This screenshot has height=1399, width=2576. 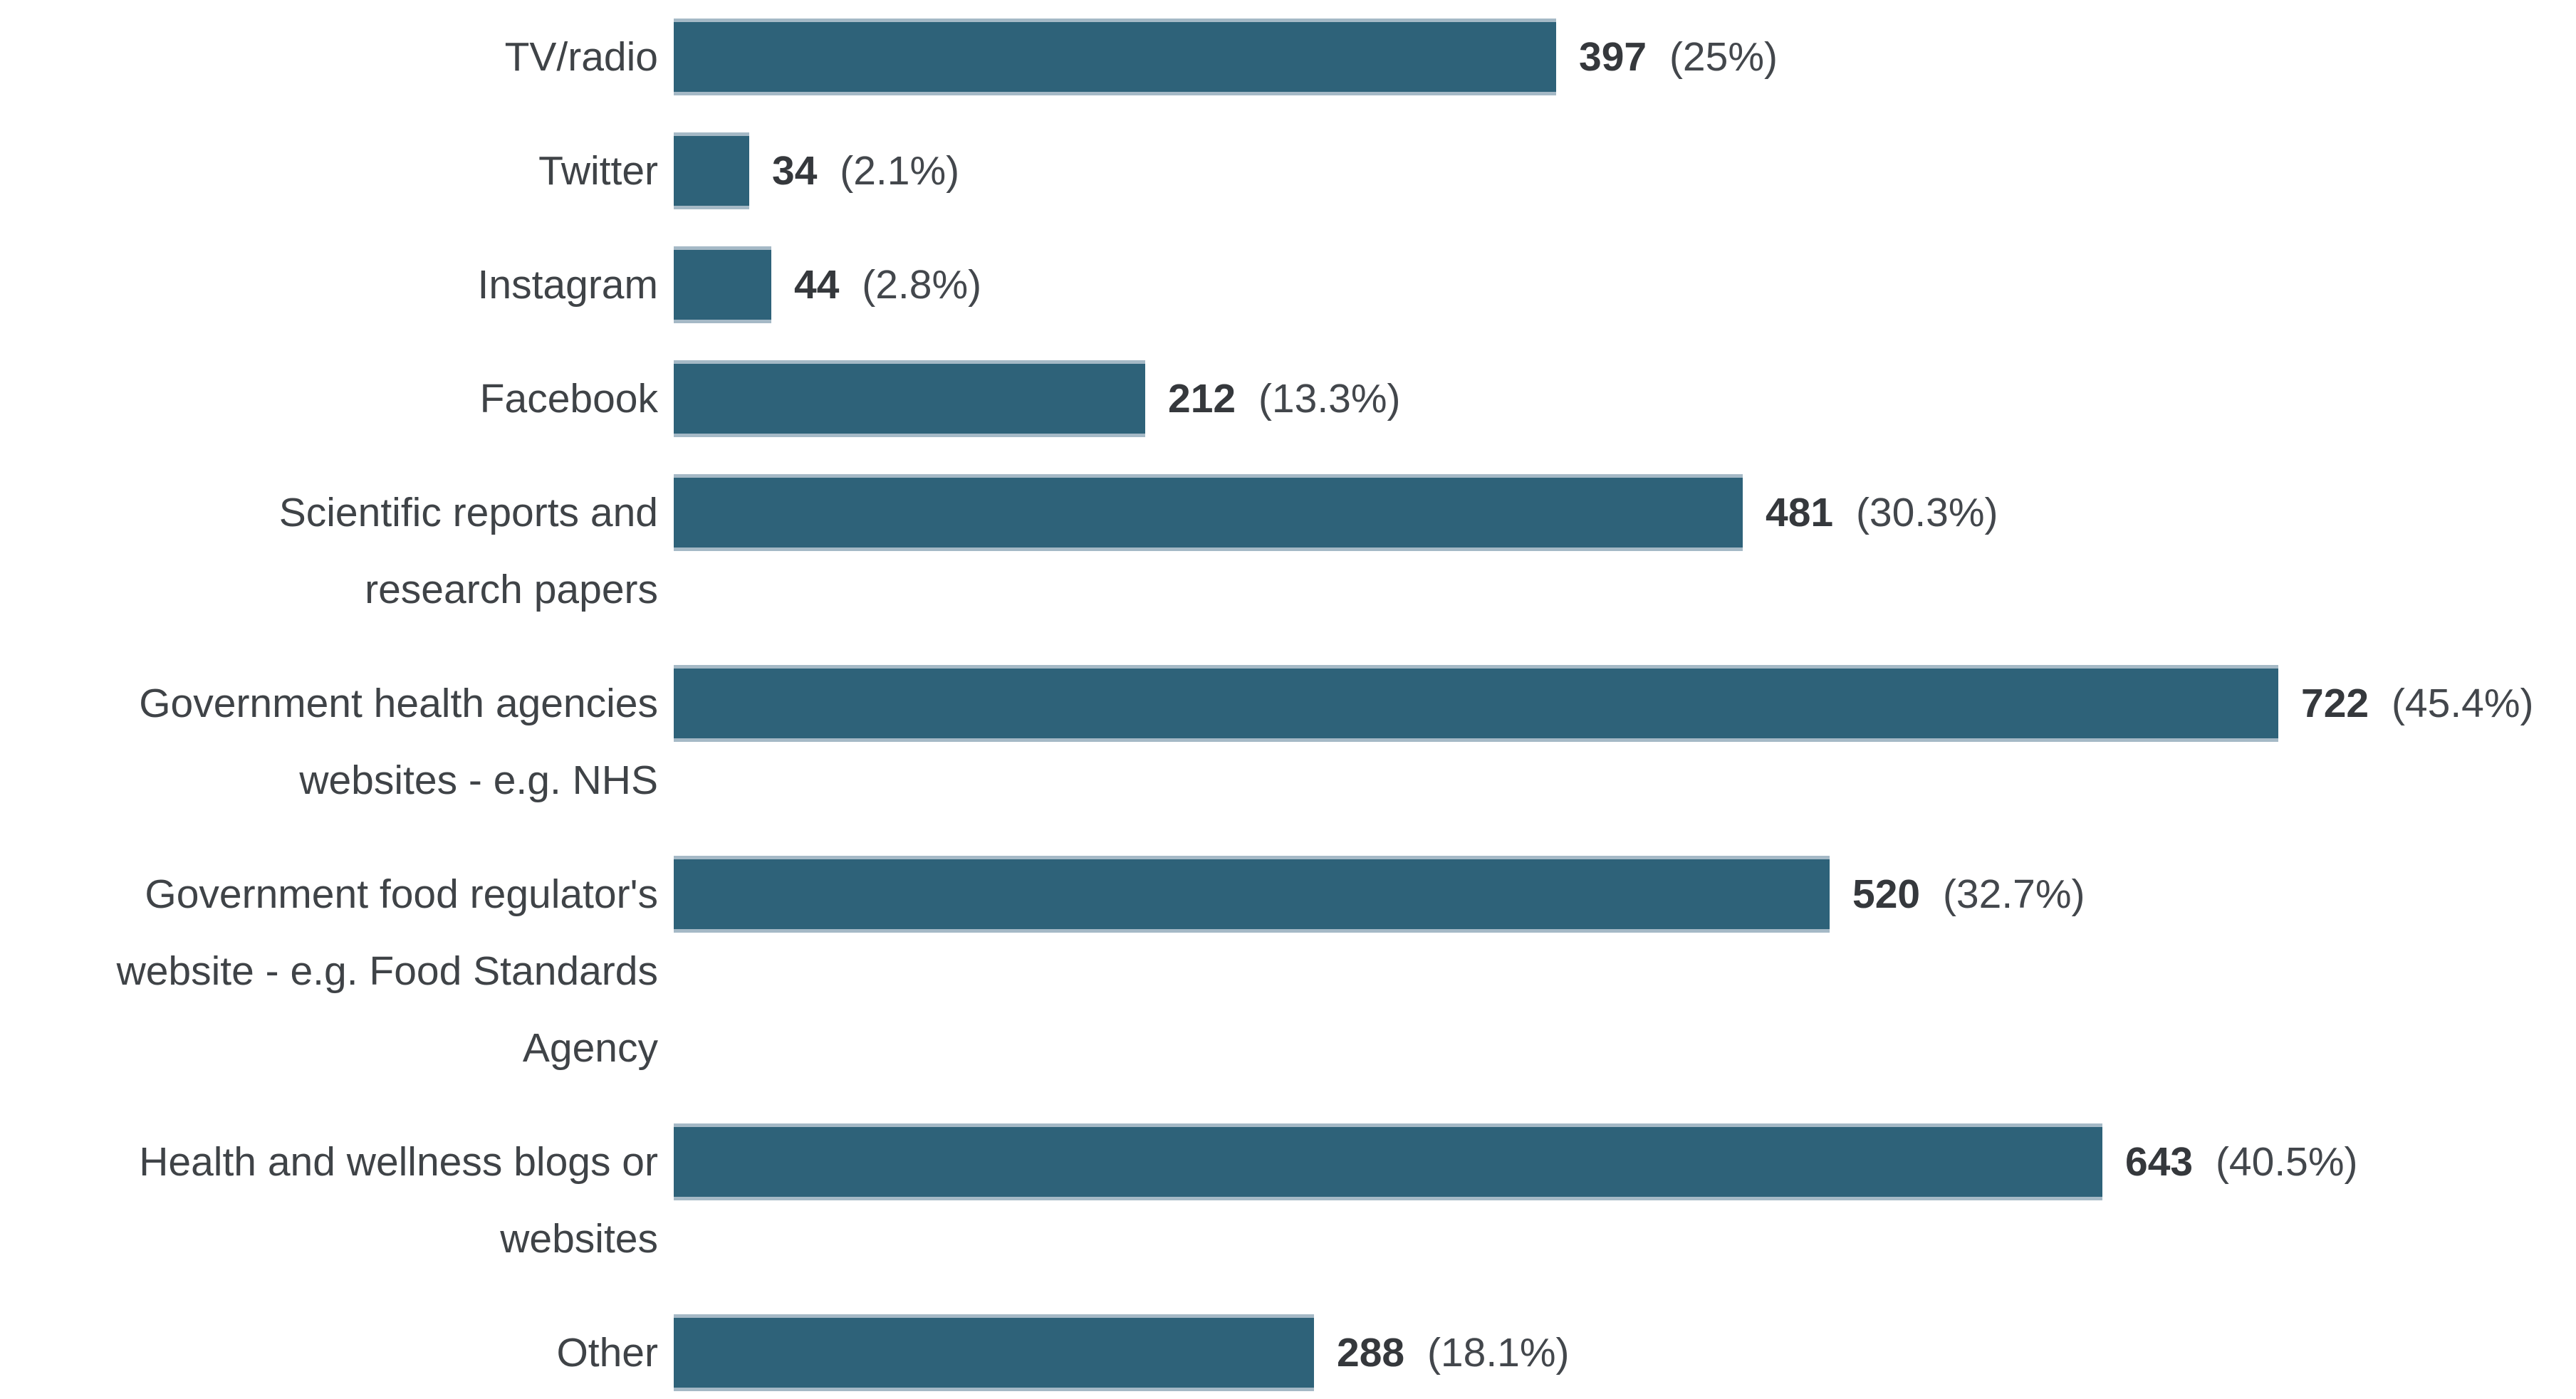 I want to click on chart-row: TV/radio 397 (25%), so click(x=1288, y=57).